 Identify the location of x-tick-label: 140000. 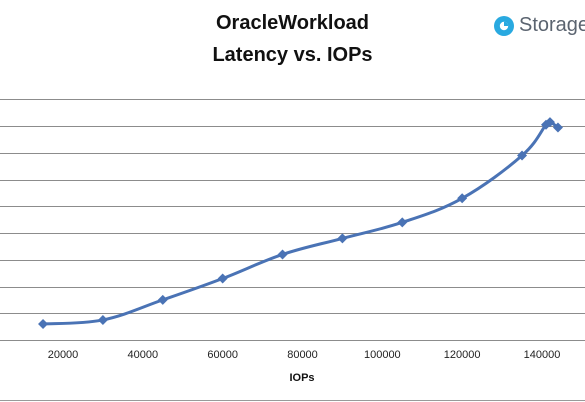
(542, 355).